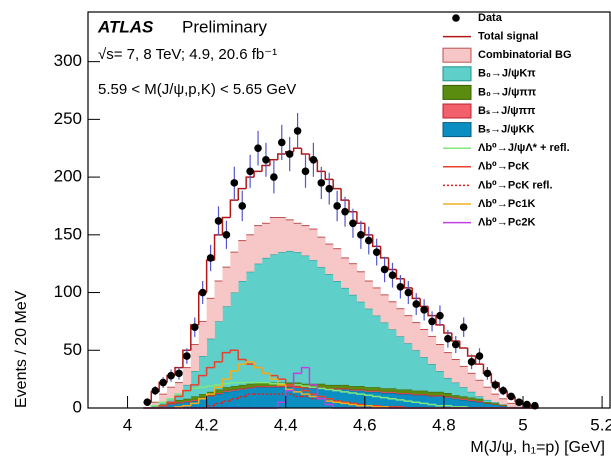 This screenshot has width=611, height=470. Describe the element at coordinates (508, 37) in the screenshot. I see `legend-label: Total signal` at that location.